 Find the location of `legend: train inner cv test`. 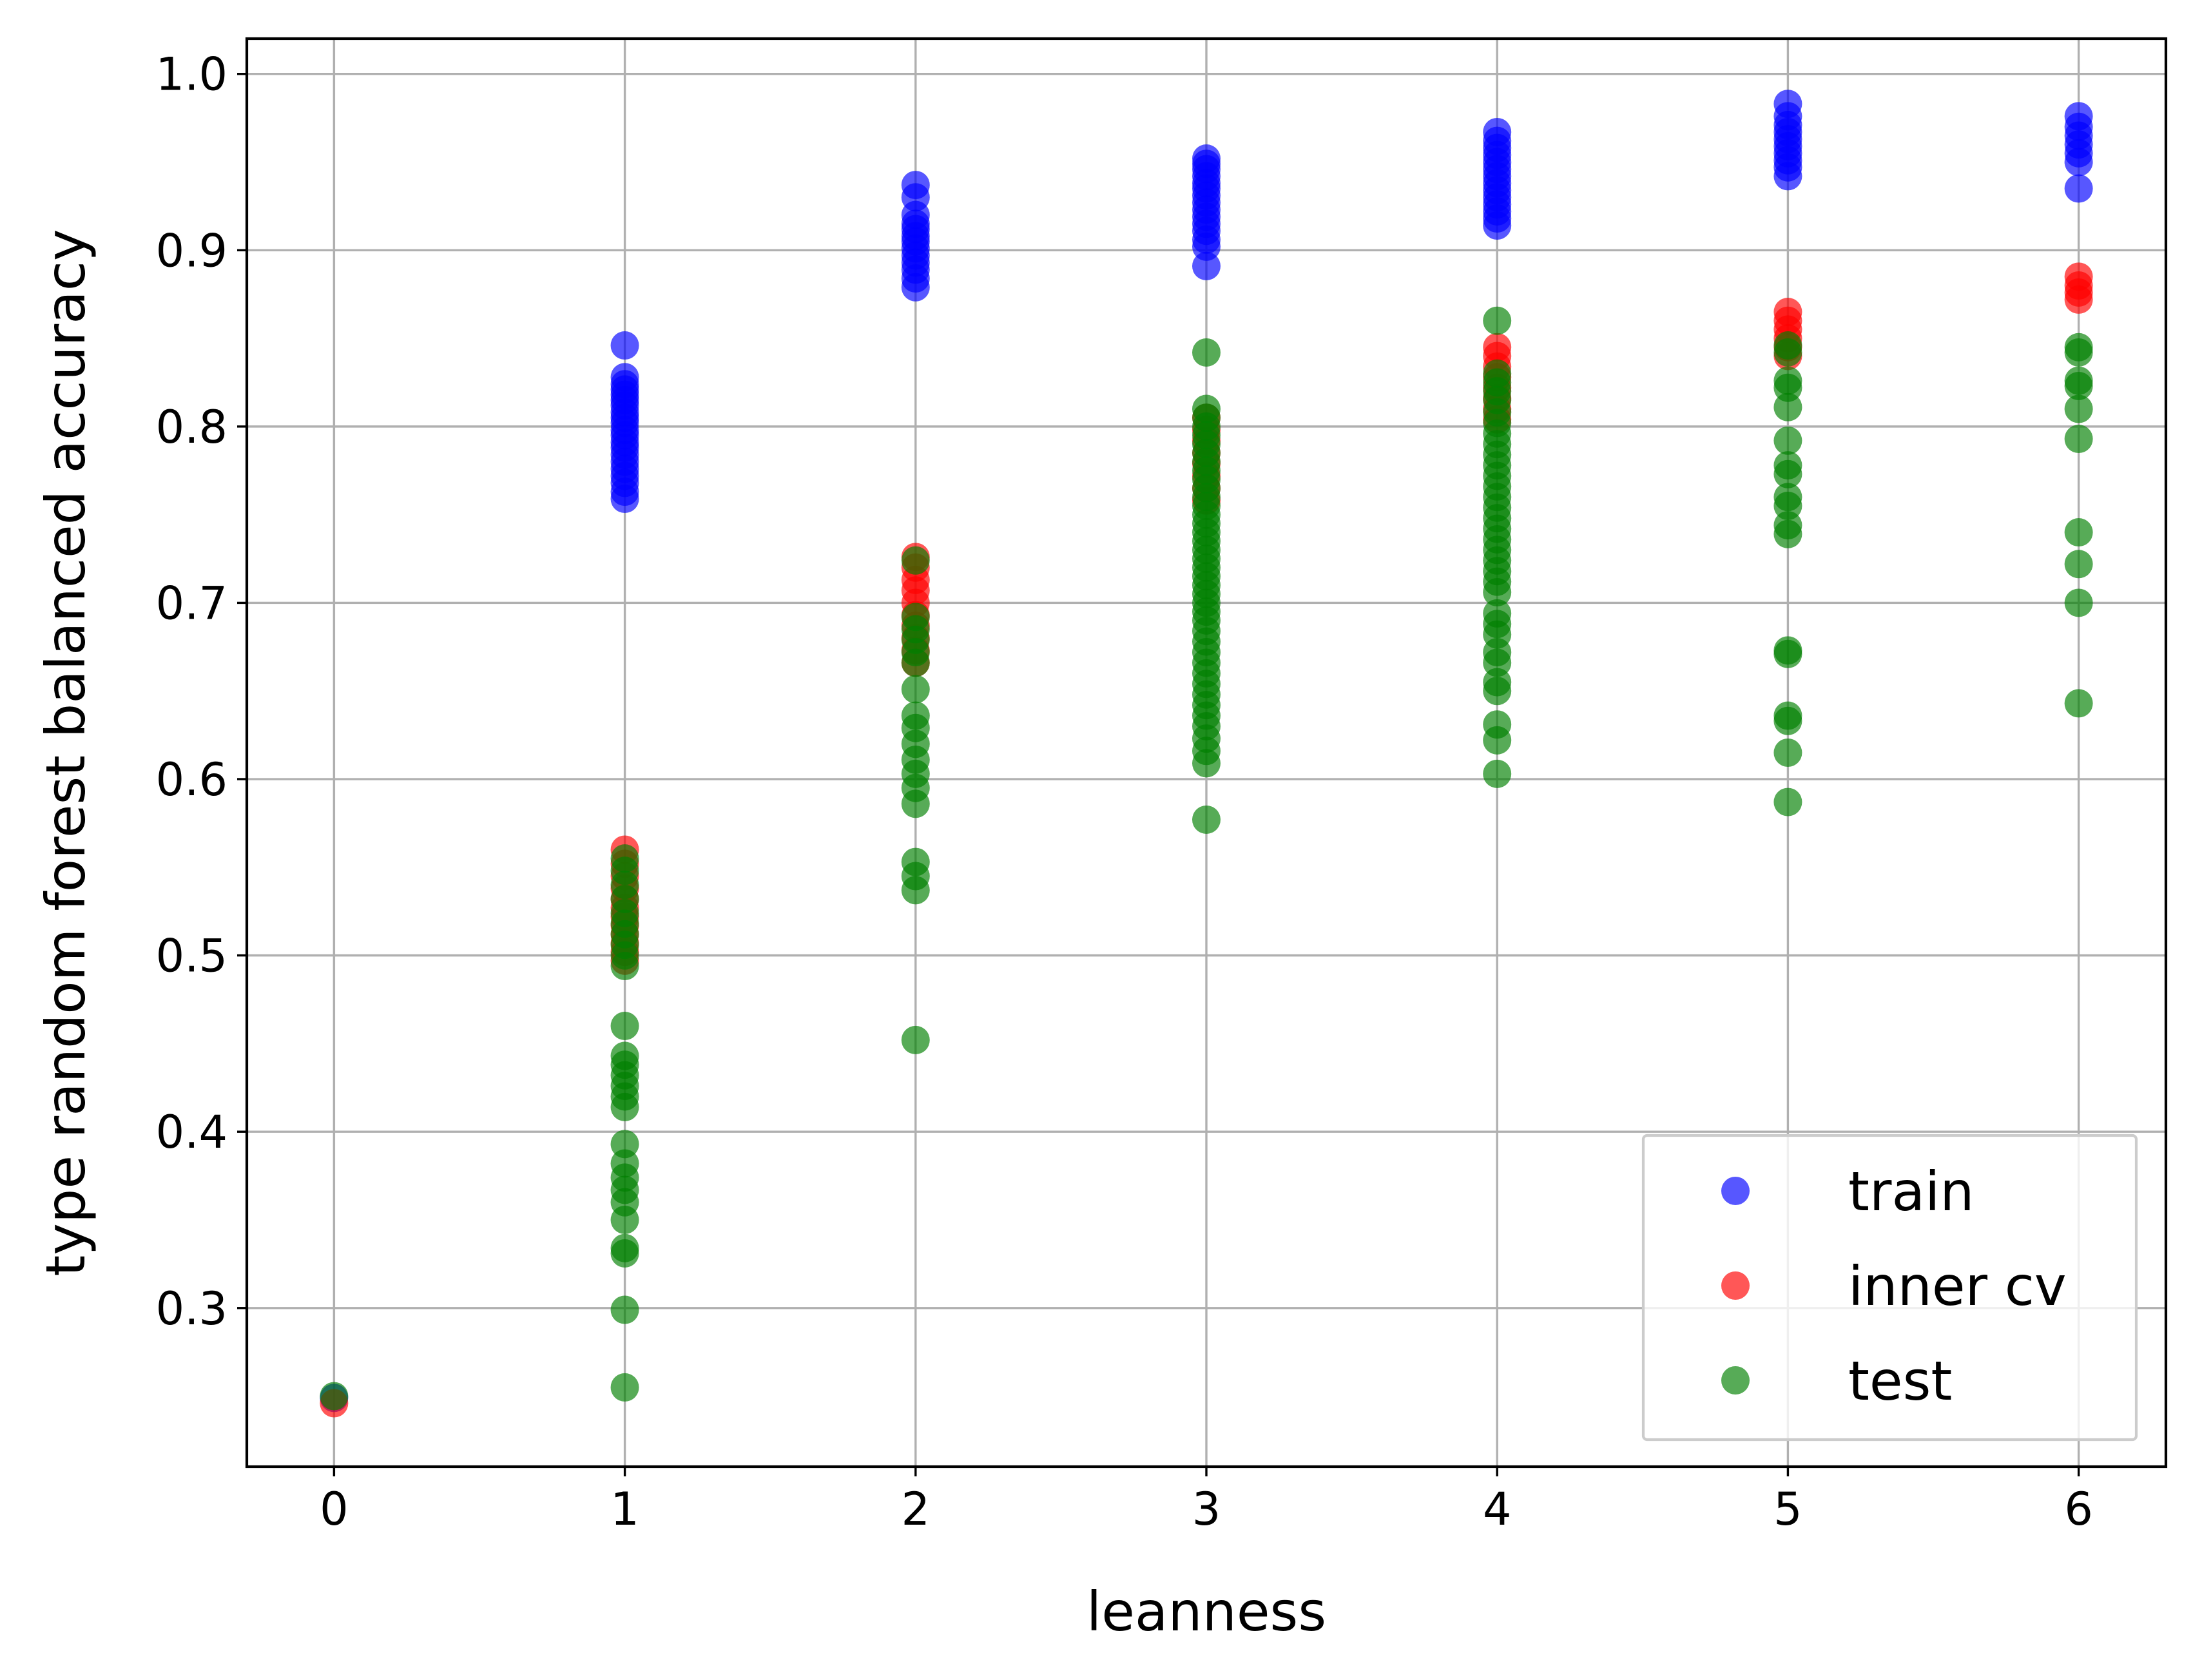

legend: train inner cv test is located at coordinates (1889, 1288).